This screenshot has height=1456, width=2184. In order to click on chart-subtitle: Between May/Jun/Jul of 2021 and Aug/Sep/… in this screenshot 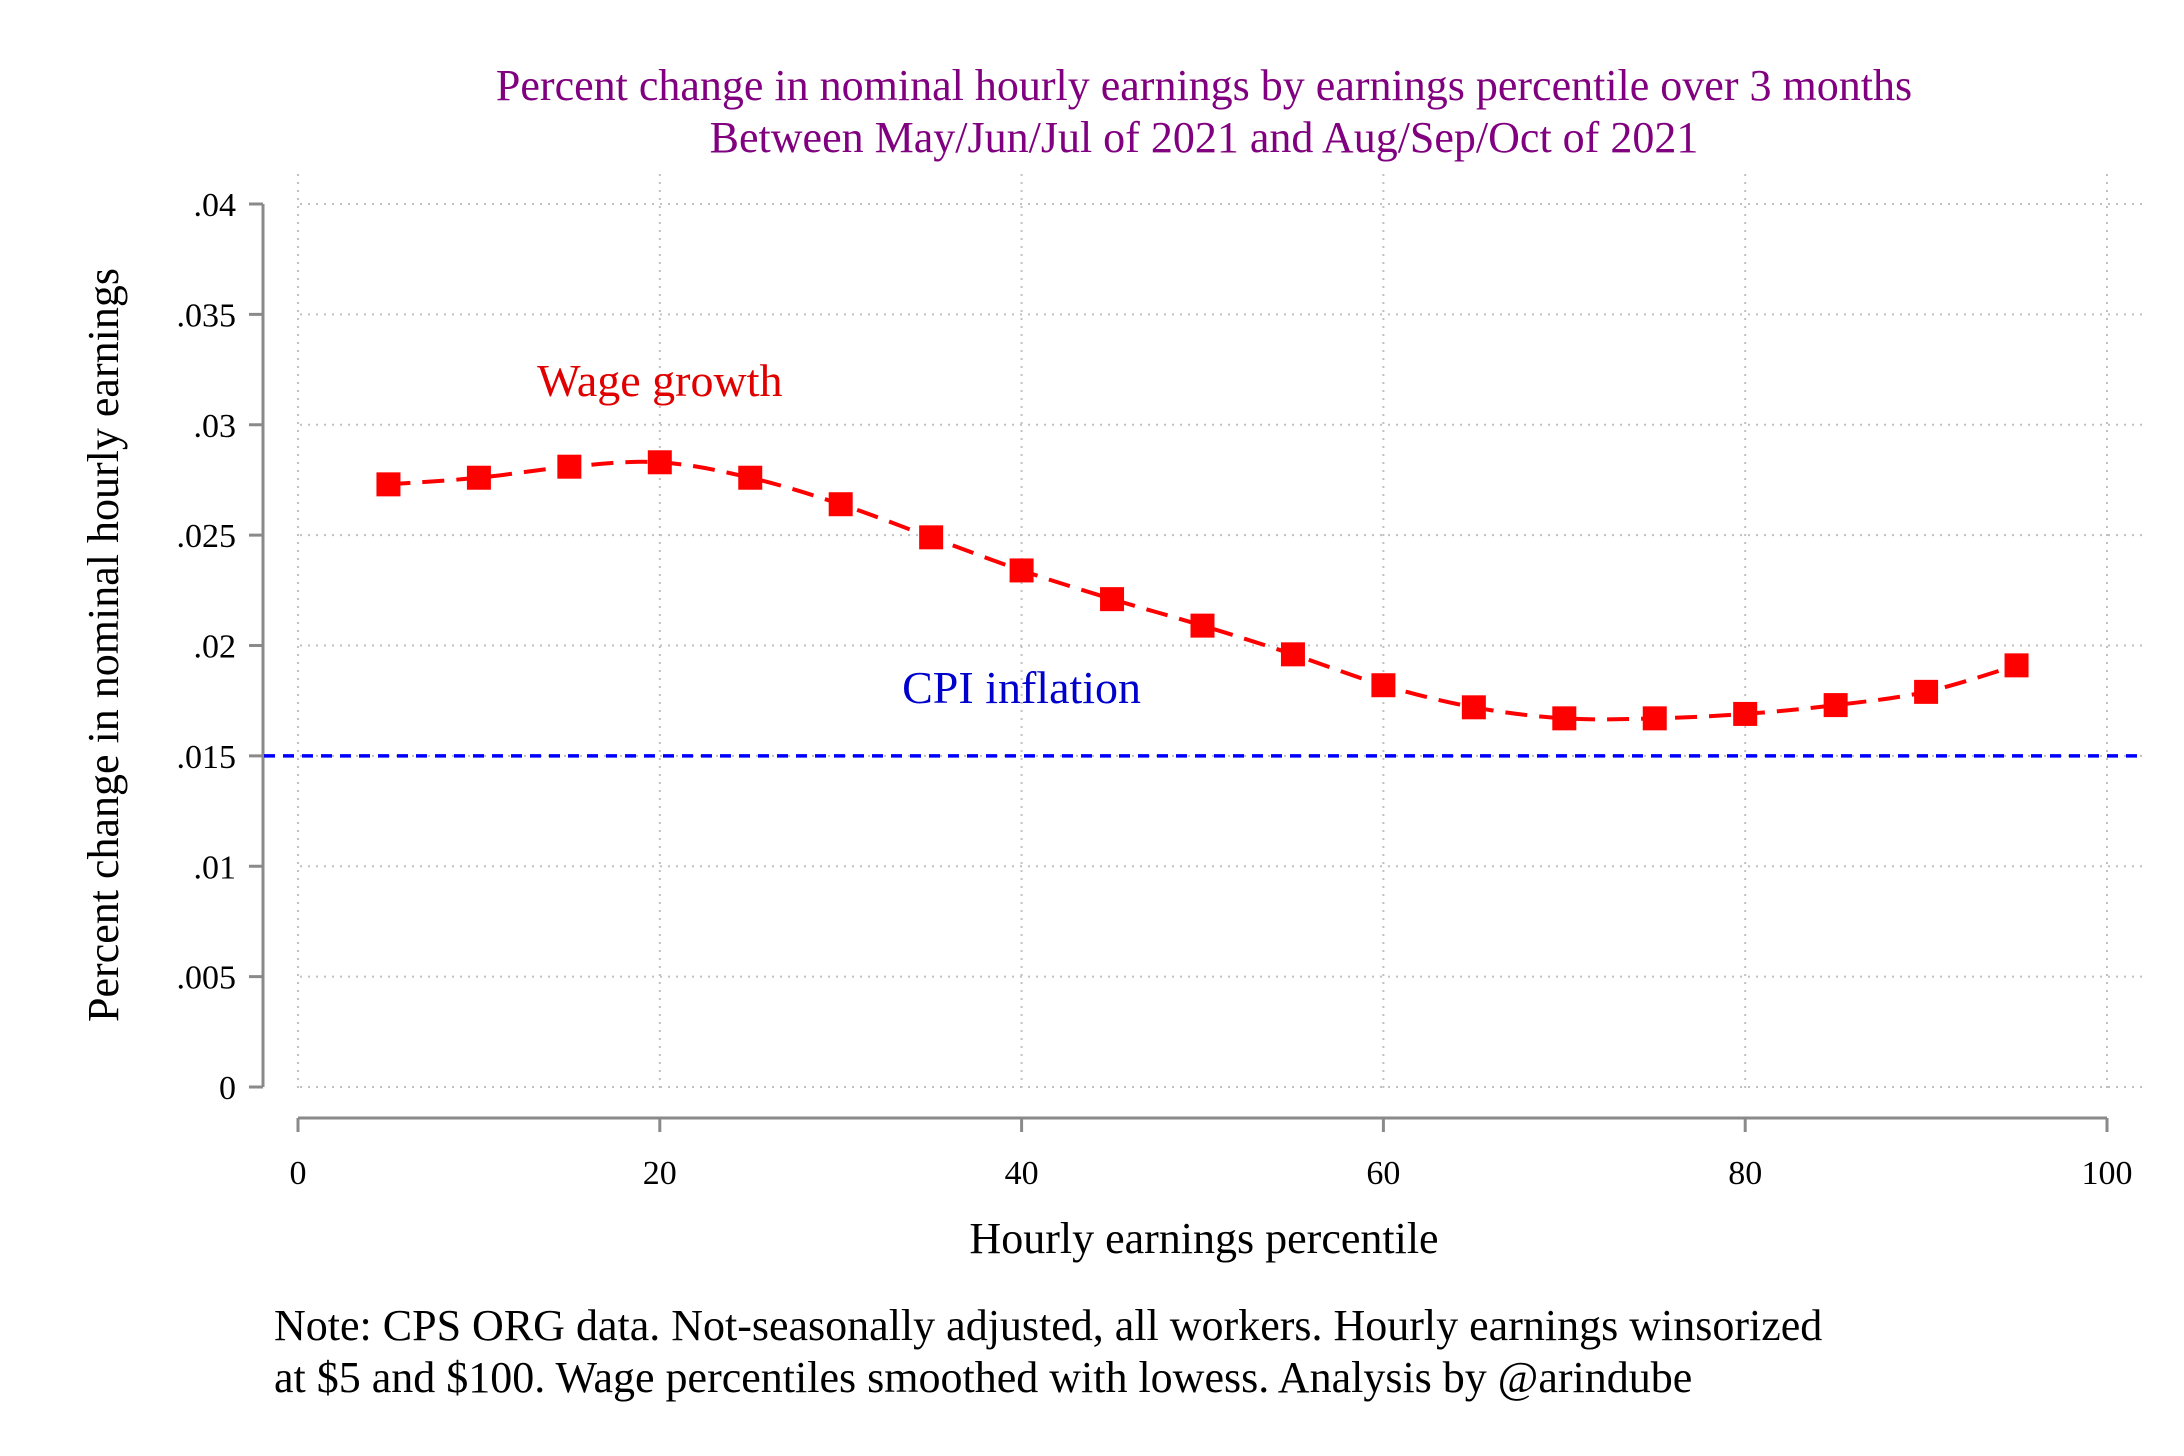, I will do `click(1204, 137)`.